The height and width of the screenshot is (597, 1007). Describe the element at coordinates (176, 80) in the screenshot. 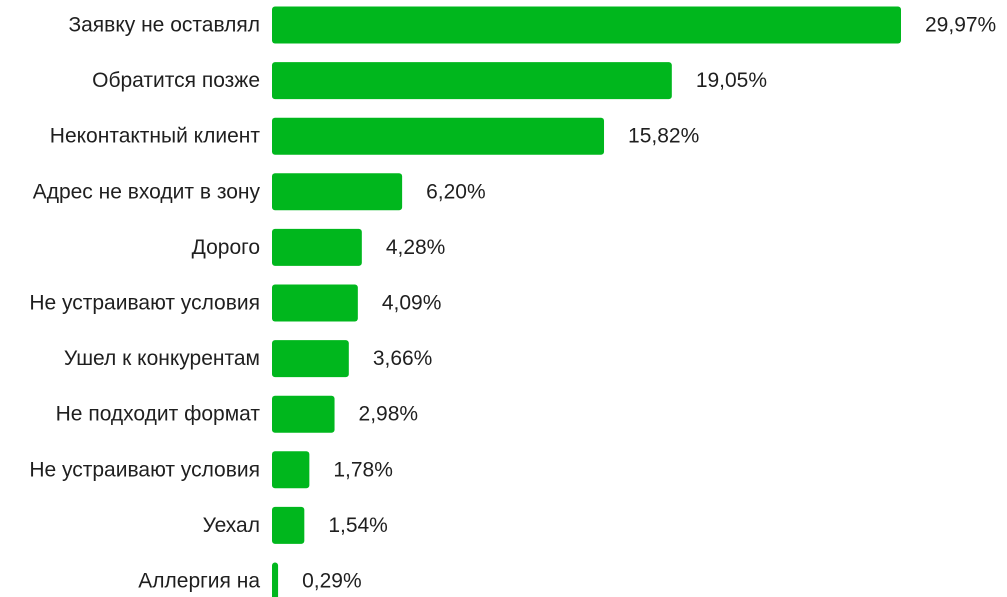

I see `category-label: Обратится позже` at that location.